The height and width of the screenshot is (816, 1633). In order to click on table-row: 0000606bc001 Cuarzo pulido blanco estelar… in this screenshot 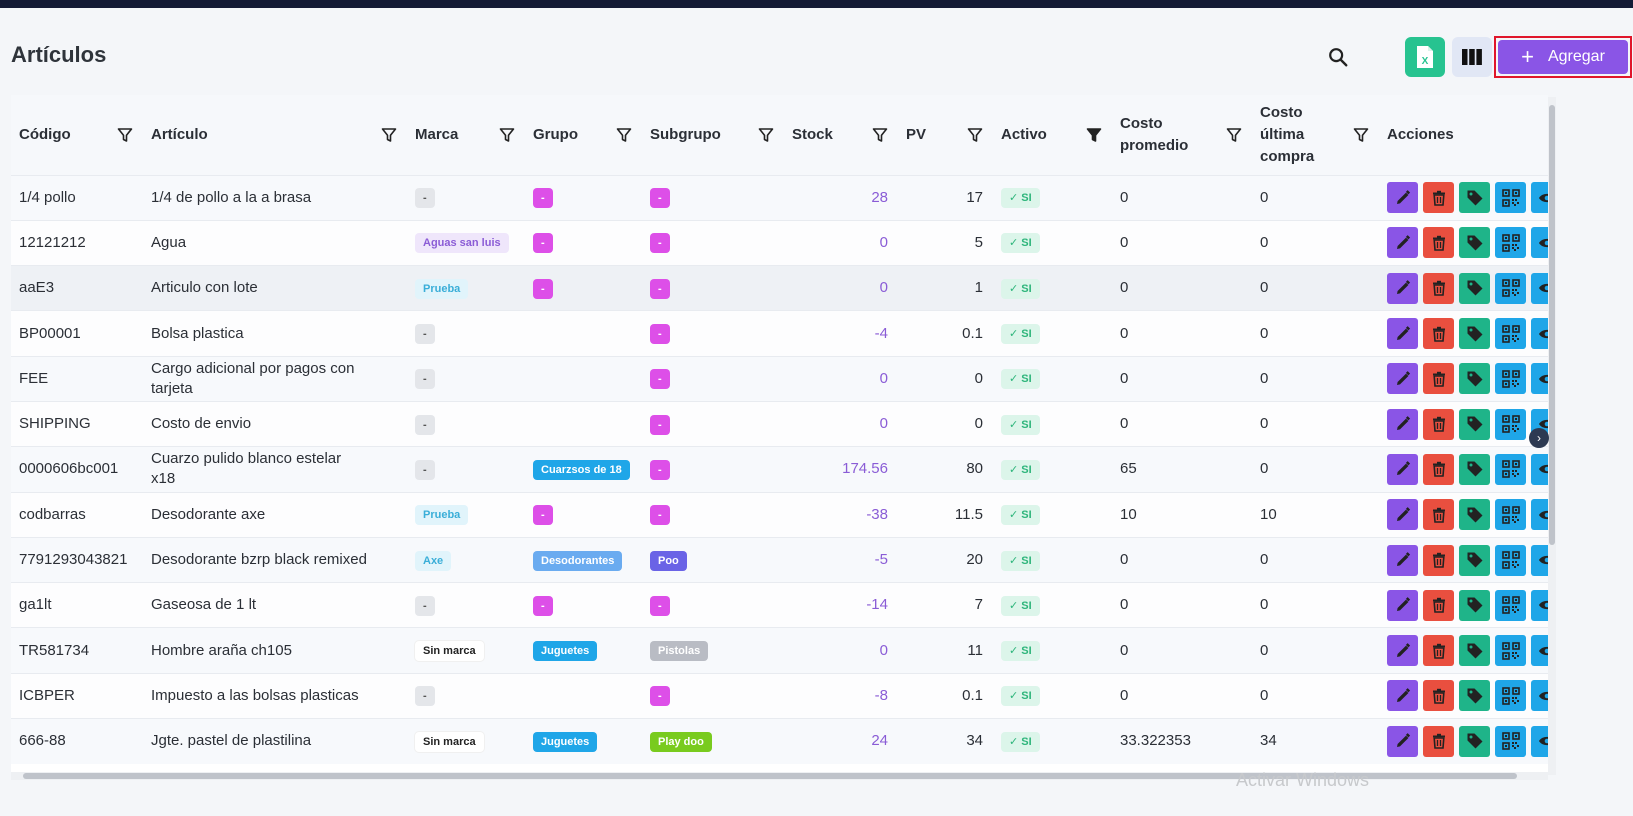, I will do `click(779, 469)`.